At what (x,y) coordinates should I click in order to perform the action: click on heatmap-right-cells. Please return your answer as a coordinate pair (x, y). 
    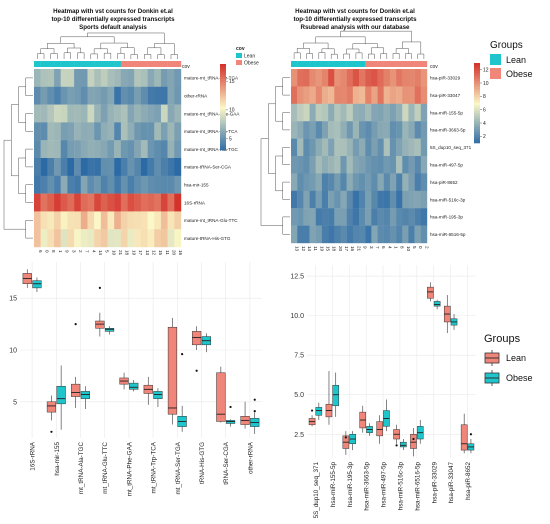
    Looking at the image, I should click on (359, 156).